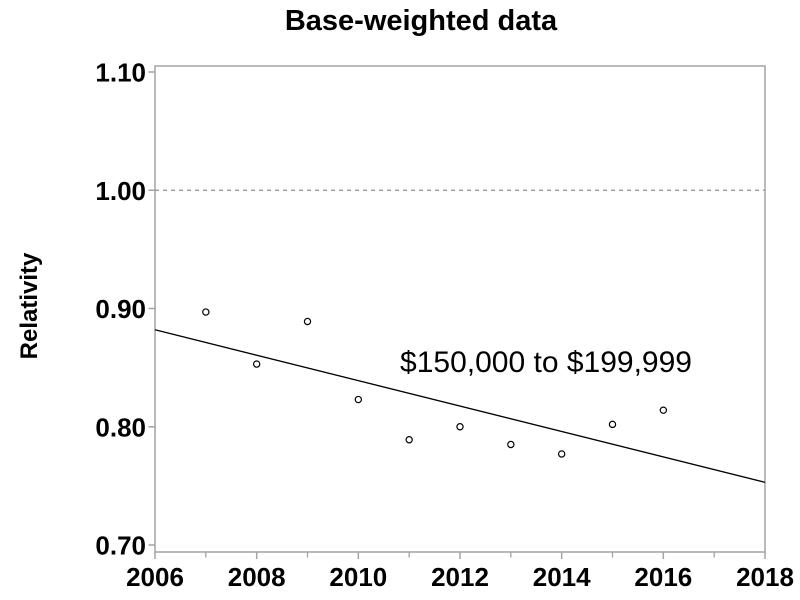  I want to click on x-tick-label: 2008, so click(257, 577).